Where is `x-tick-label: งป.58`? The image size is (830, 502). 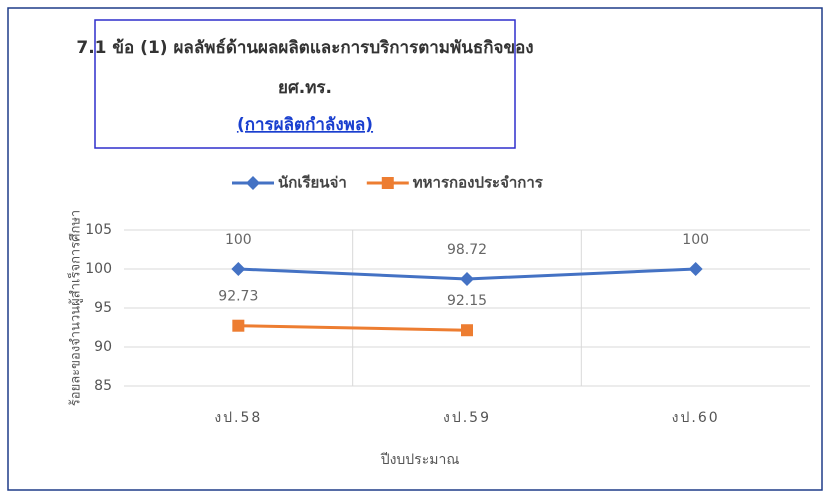 x-tick-label: งป.58 is located at coordinates (238, 418).